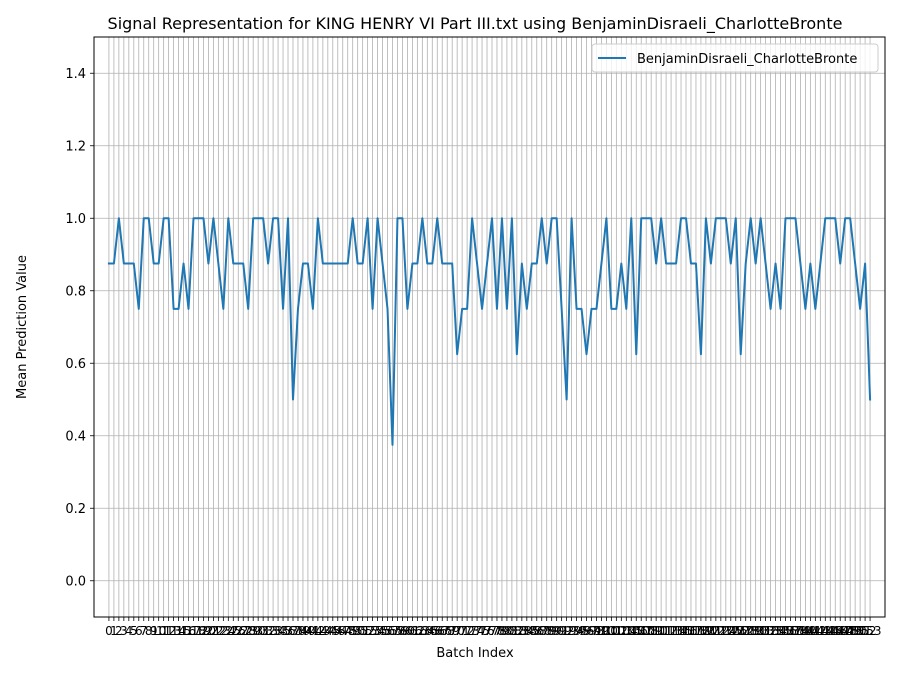 This screenshot has height=675, width=900. I want to click on x-tick-label: 29, so click(253, 631).